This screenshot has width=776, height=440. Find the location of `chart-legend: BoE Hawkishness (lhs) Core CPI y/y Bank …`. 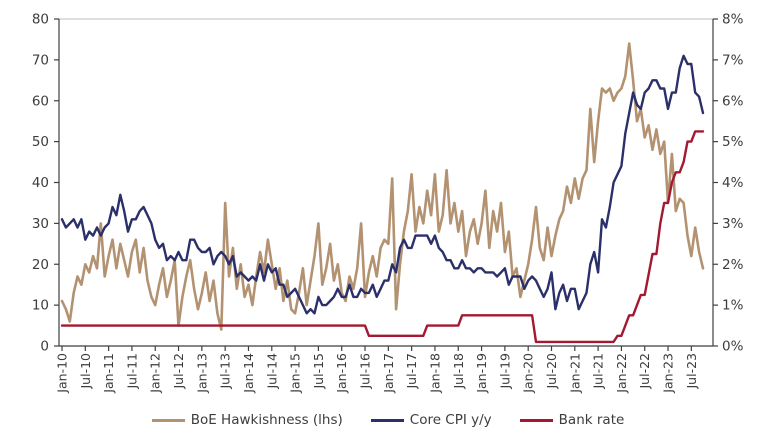

chart-legend: BoE Hawkishness (lhs) Core CPI y/y Bank … is located at coordinates (388, 420).